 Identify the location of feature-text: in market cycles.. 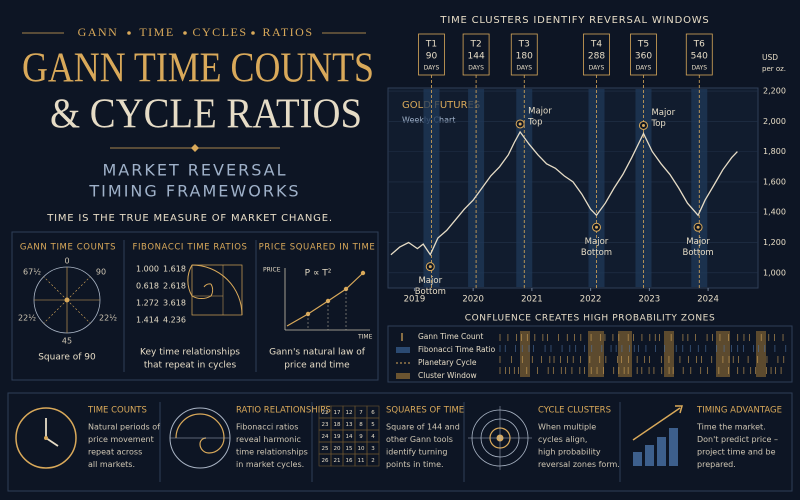
(270, 464).